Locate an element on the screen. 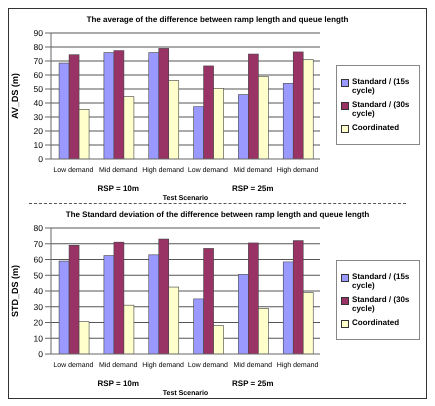 Image resolution: width=435 pixels, height=406 pixels. chart-title: The Standard deviation of the difference between ramp length and queue length is located at coordinates (217, 214).